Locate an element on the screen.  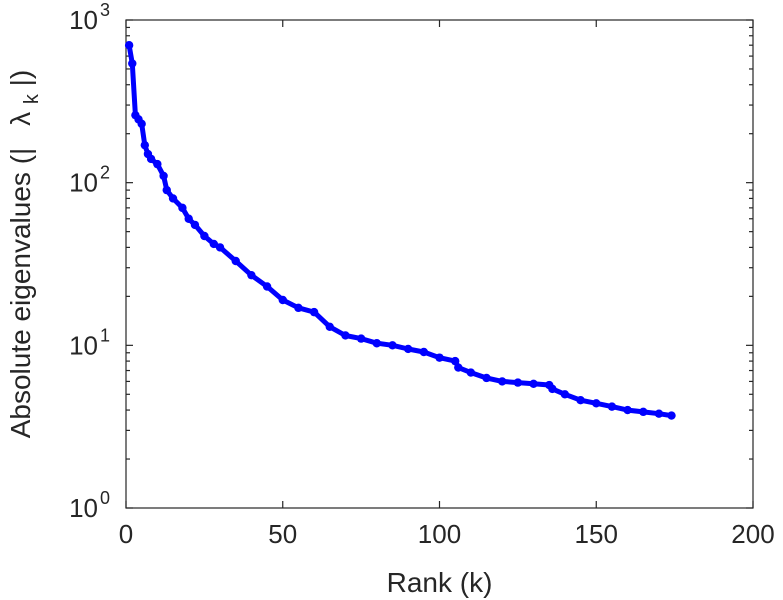
x-tick-label: 200 is located at coordinates (752, 534).